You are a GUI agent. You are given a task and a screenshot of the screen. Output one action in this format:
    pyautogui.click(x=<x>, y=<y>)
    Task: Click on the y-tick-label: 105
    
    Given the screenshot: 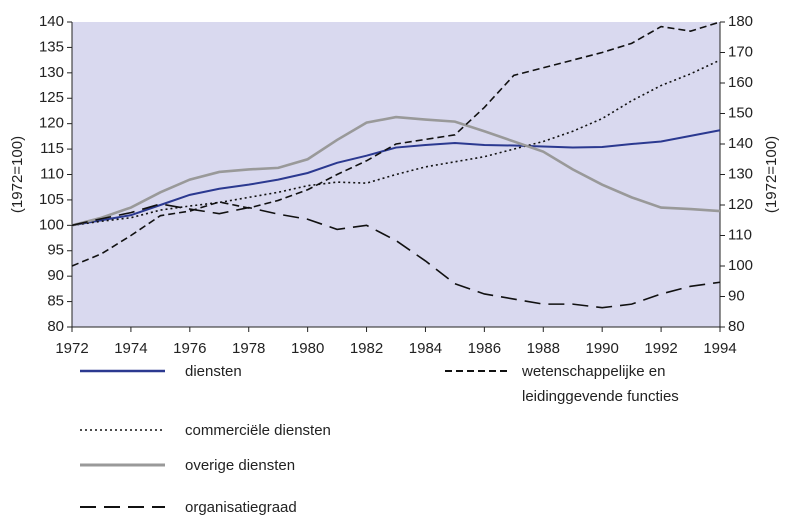 What is the action you would take?
    pyautogui.click(x=51, y=199)
    